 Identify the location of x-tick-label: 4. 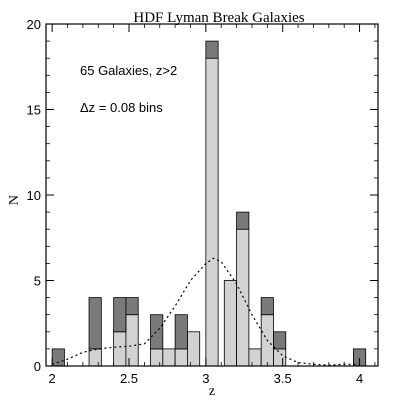
(359, 378).